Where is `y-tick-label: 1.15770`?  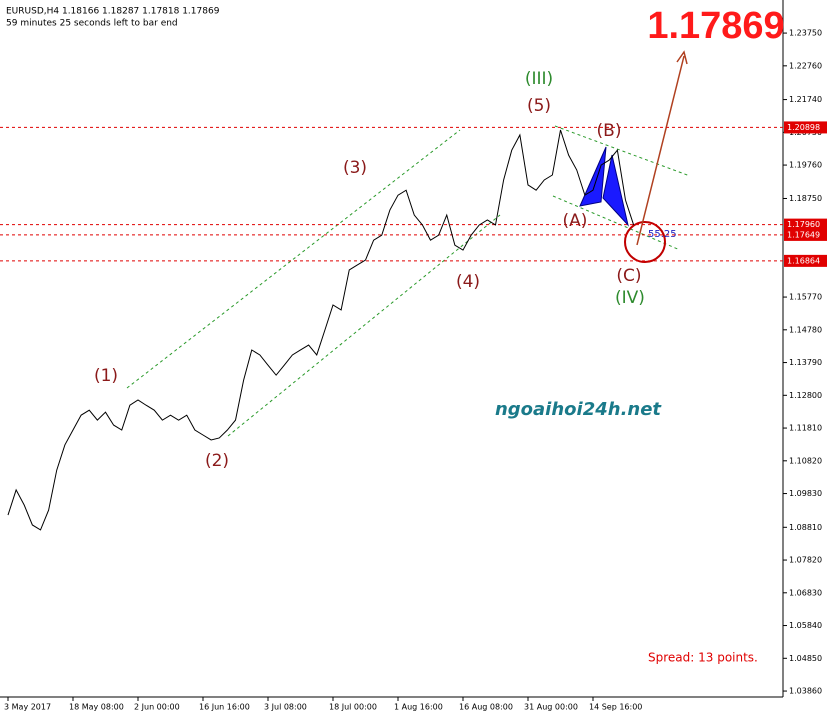
y-tick-label: 1.15770 is located at coordinates (805, 297).